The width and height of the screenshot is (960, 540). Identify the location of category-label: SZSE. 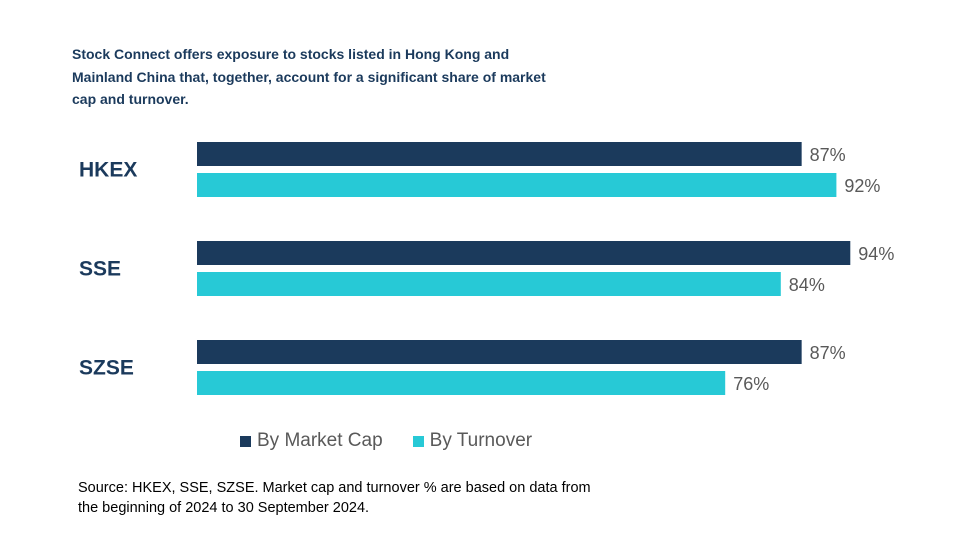
(106, 368).